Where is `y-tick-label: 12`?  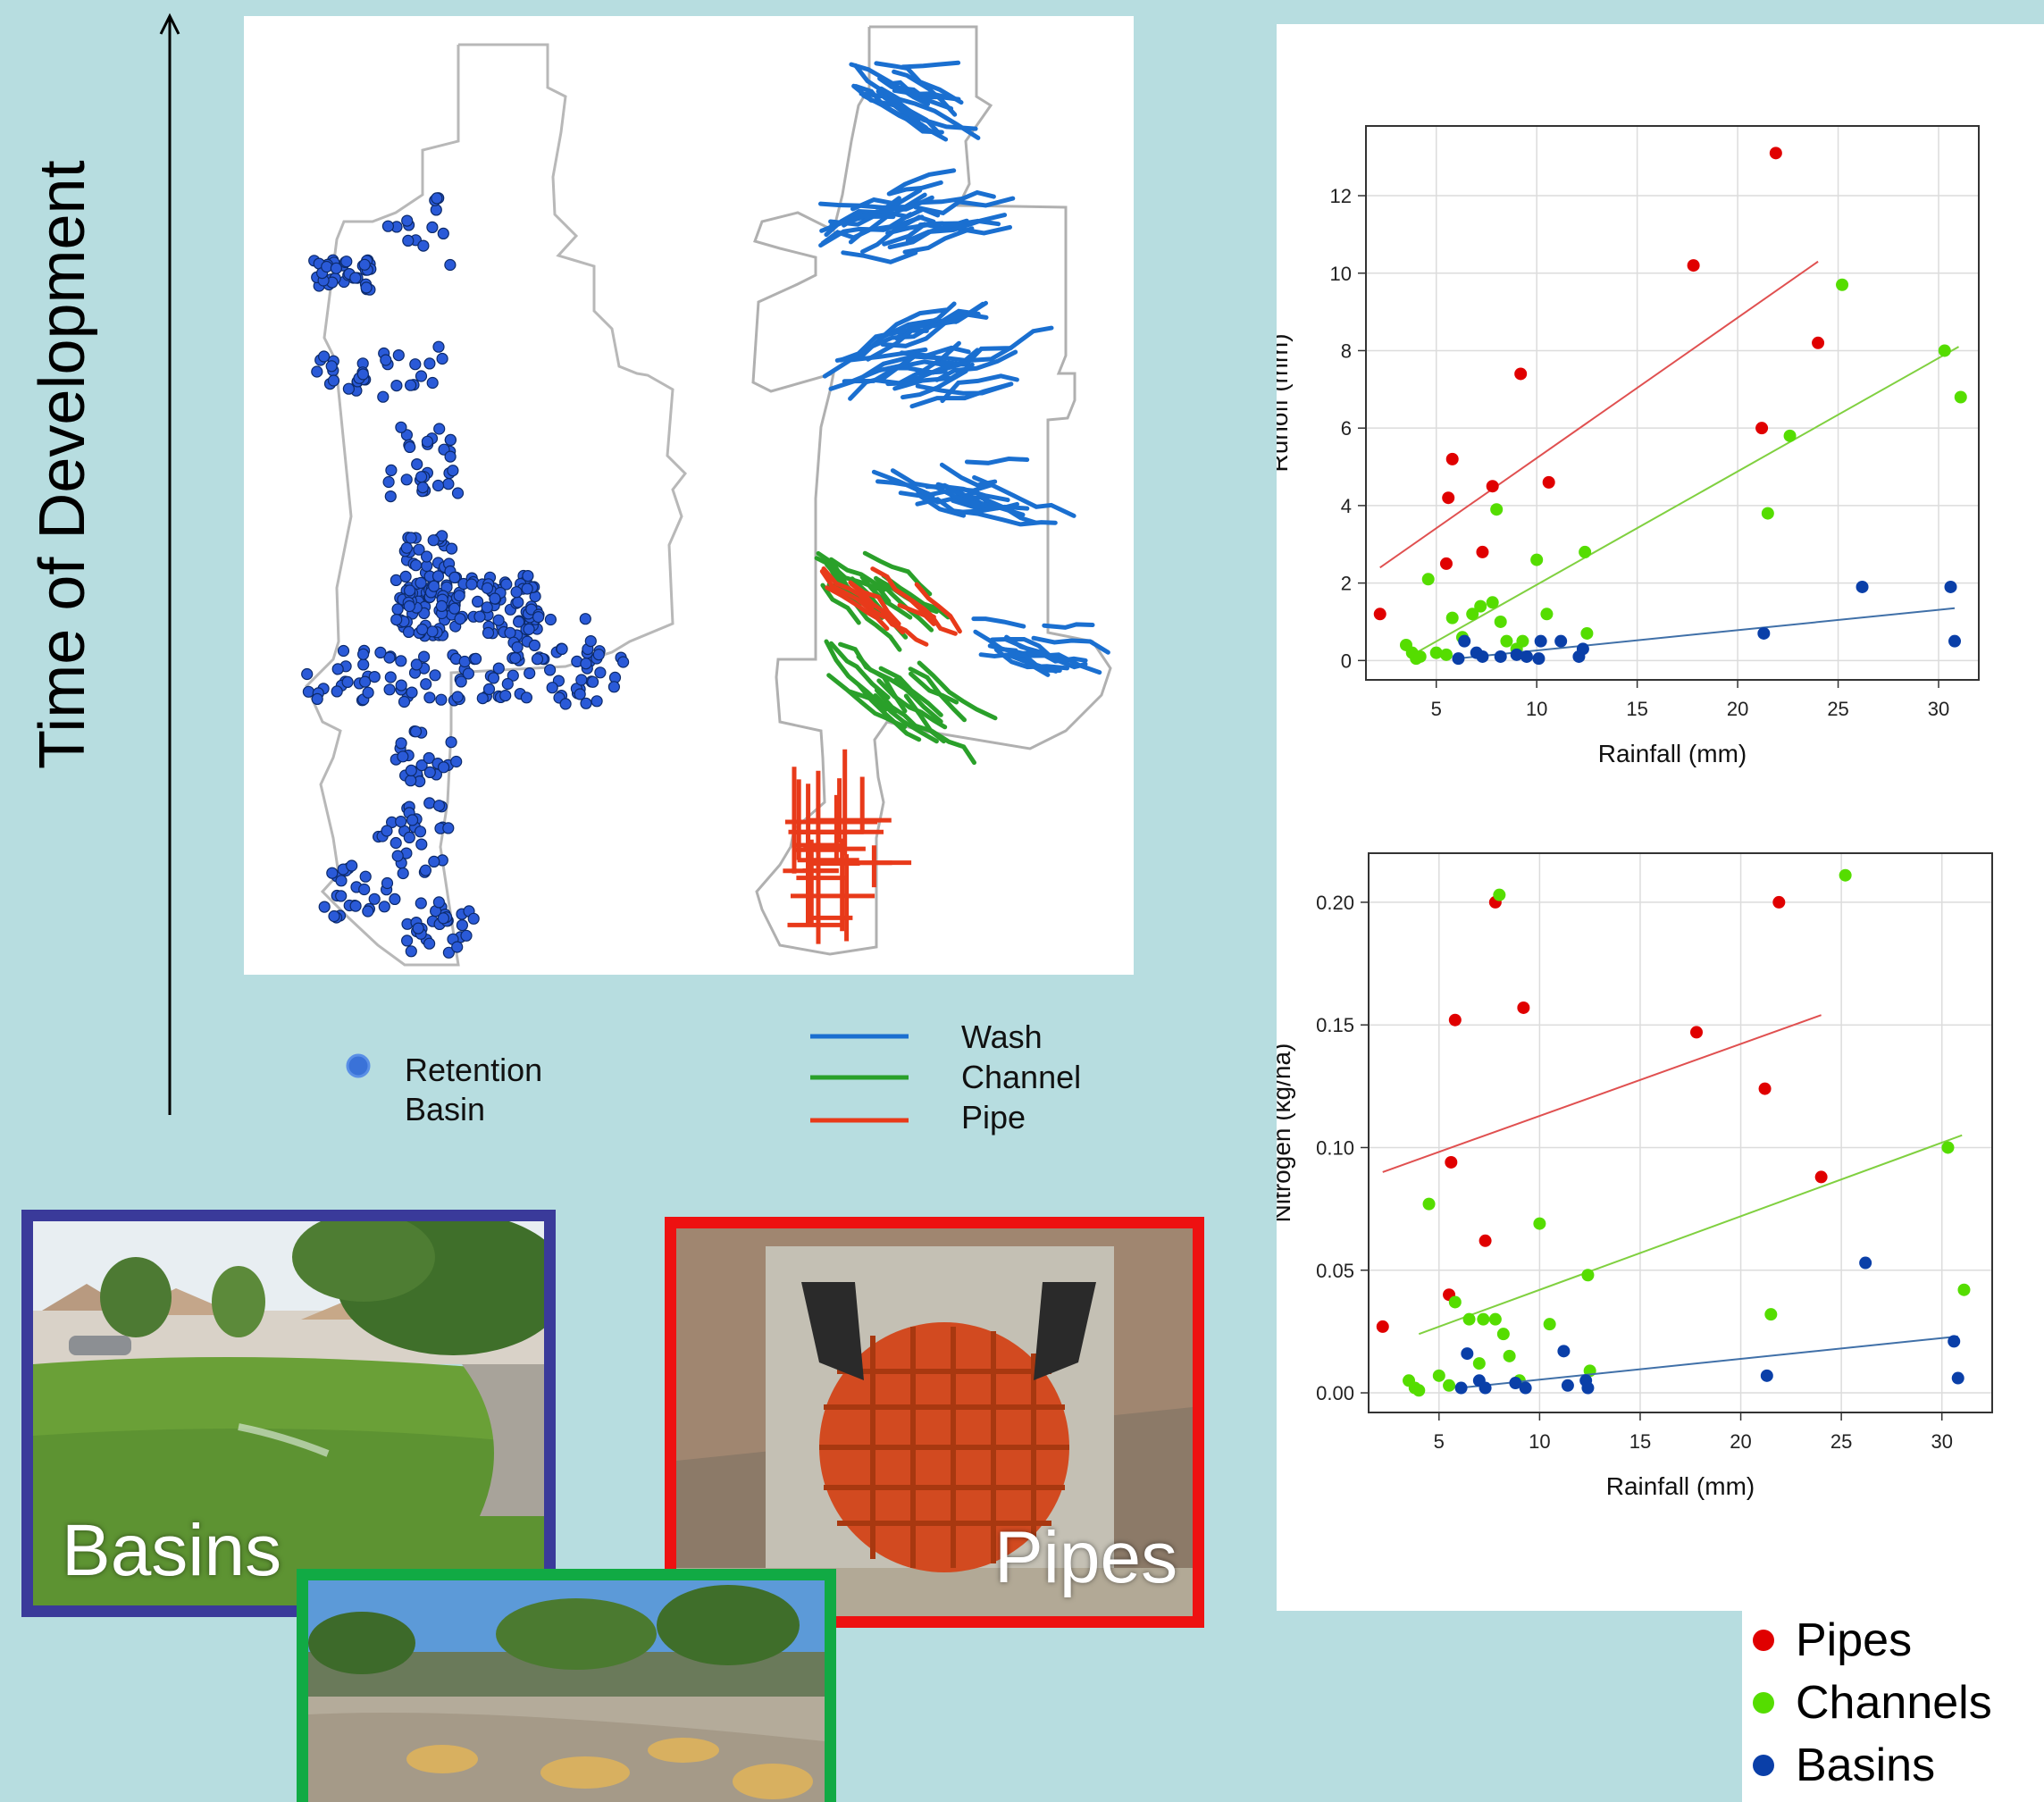 y-tick-label: 12 is located at coordinates (1341, 196).